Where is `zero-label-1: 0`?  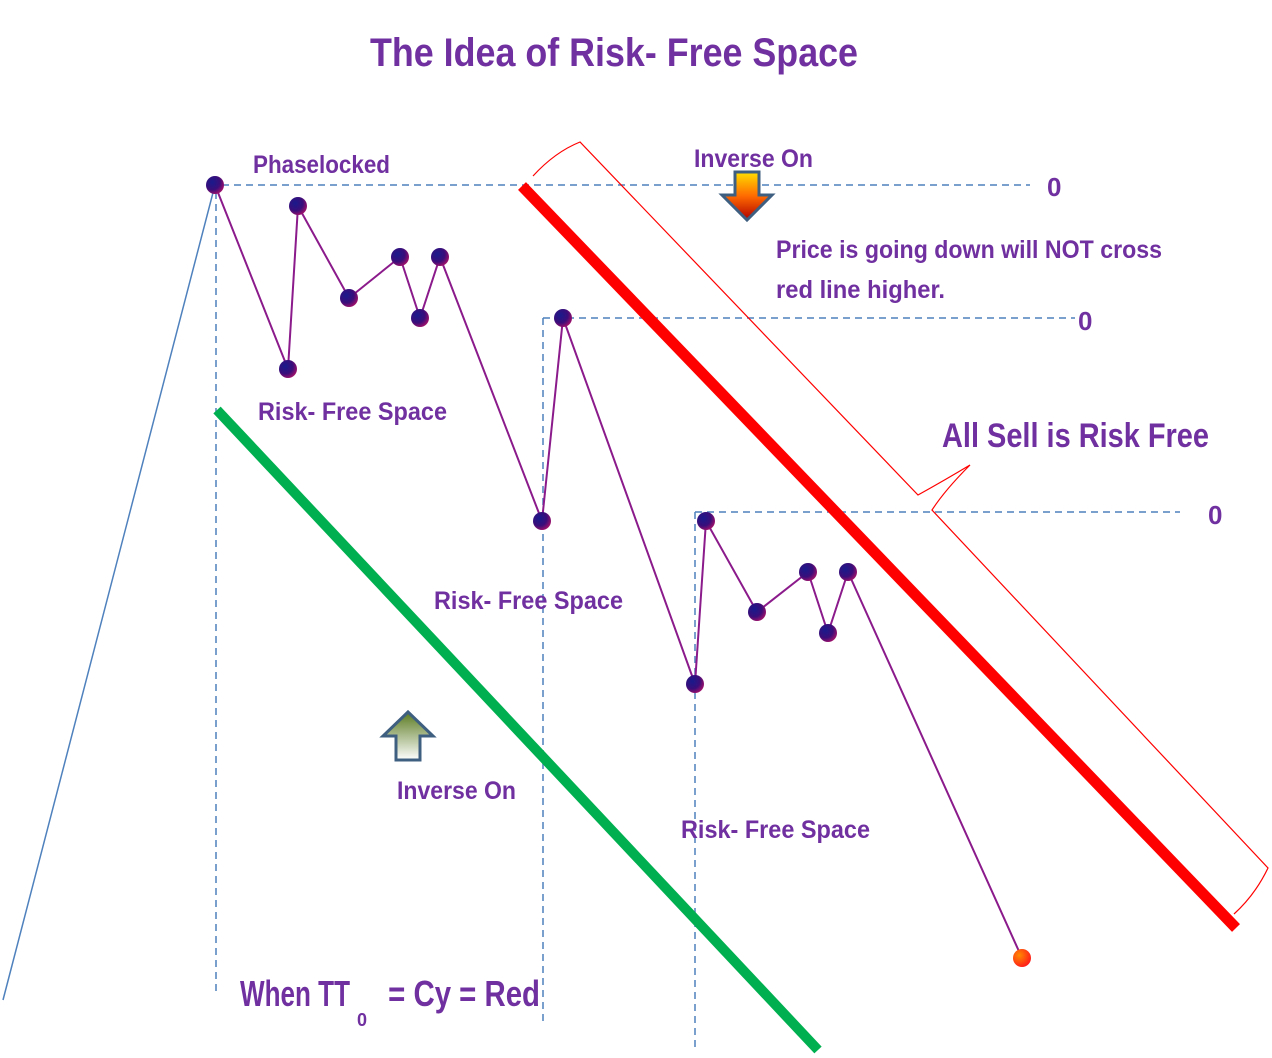
zero-label-1: 0 is located at coordinates (1054, 187).